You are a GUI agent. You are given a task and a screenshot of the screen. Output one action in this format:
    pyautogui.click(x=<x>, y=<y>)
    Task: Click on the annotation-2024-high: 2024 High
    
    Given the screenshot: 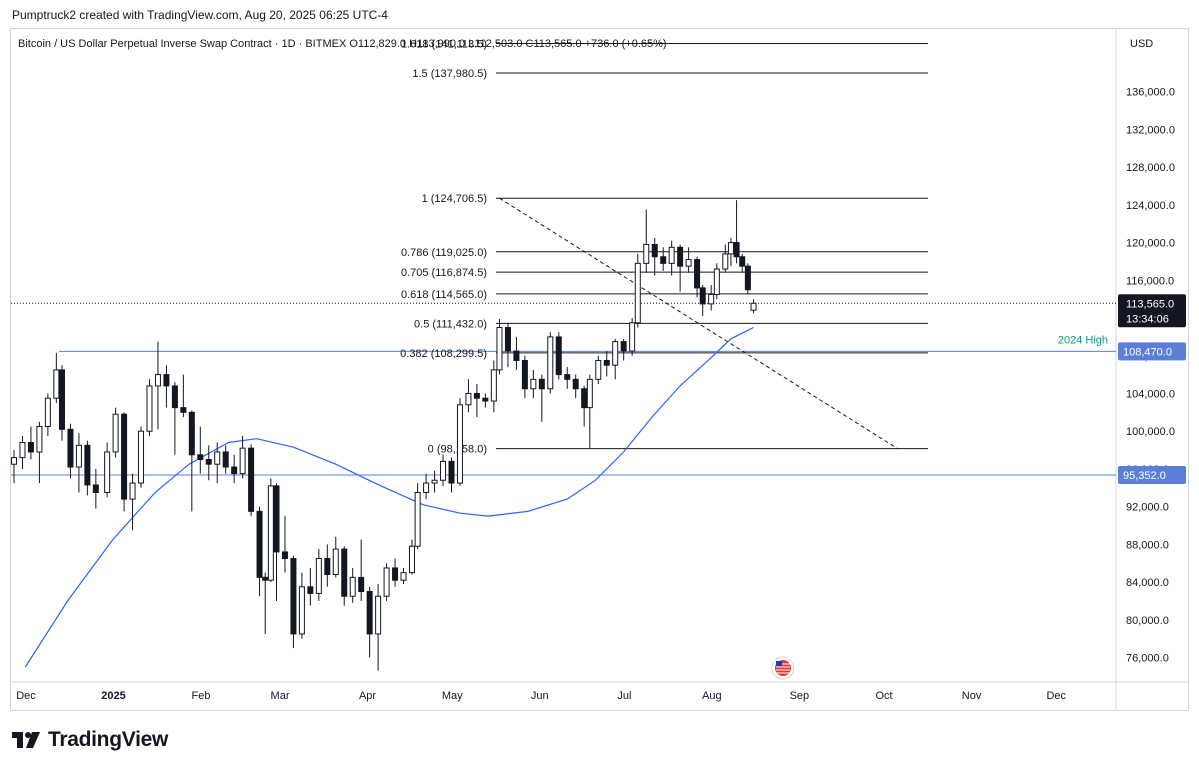 What is the action you would take?
    pyautogui.click(x=1083, y=340)
    